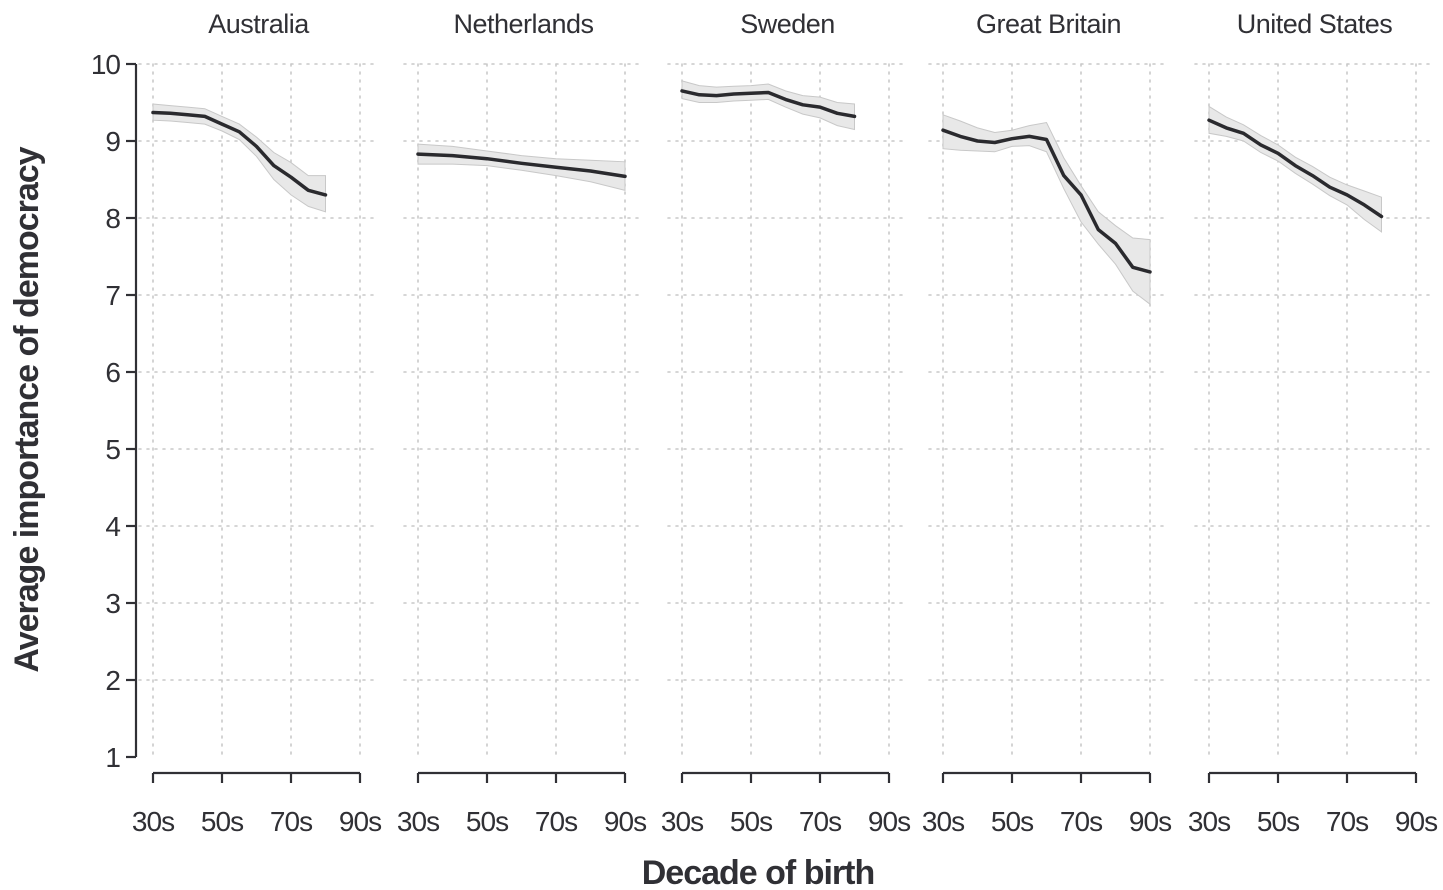 Image resolution: width=1443 pixels, height=890 pixels. What do you see at coordinates (787, 24) in the screenshot?
I see `panel-title: Sweden` at bounding box center [787, 24].